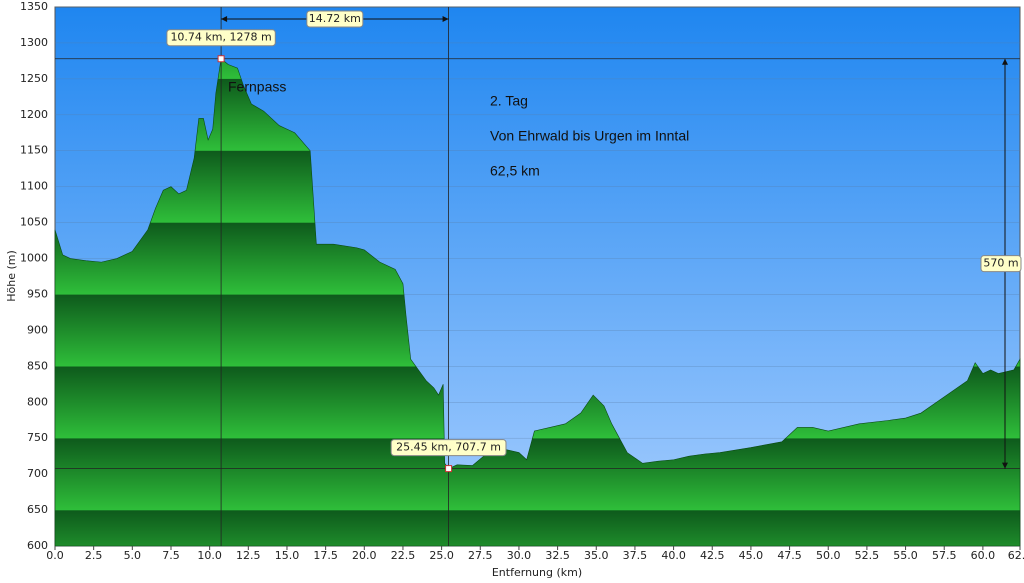 This screenshot has height=583, width=1024. Describe the element at coordinates (37, 293) in the screenshot. I see `y-tick-label: 950` at that location.